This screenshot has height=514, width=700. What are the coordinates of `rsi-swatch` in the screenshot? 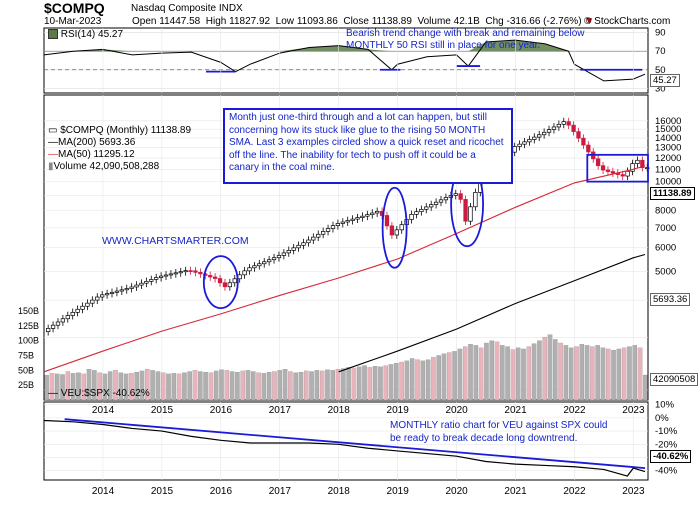 It's located at (53, 34).